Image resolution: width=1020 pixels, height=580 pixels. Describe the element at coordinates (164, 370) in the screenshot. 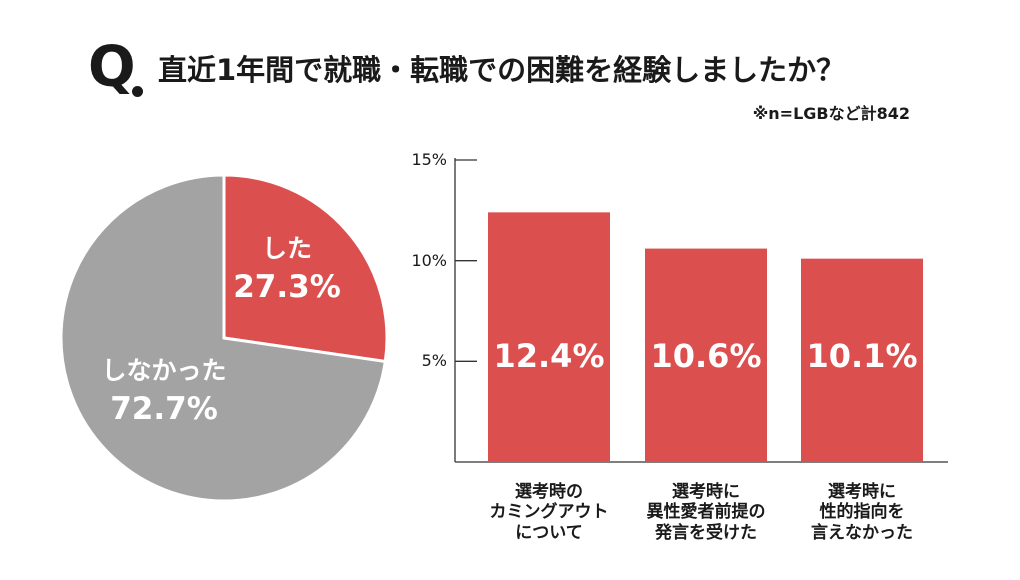

I see `pie-slice-label: しなかった` at that location.